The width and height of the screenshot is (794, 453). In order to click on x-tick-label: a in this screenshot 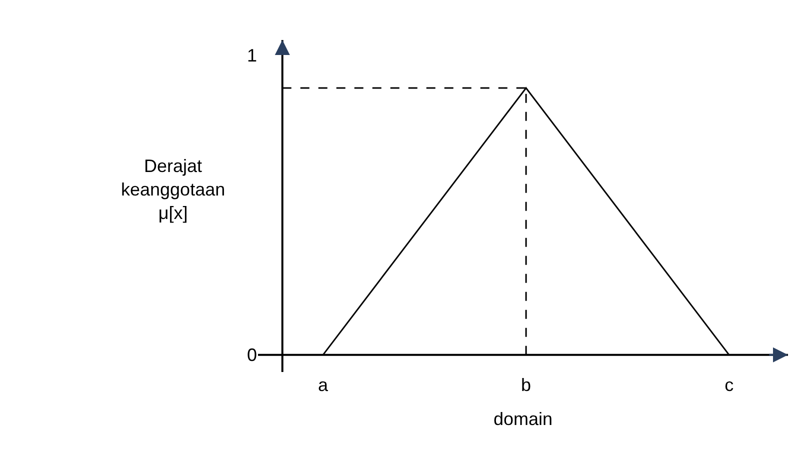, I will do `click(323, 385)`.